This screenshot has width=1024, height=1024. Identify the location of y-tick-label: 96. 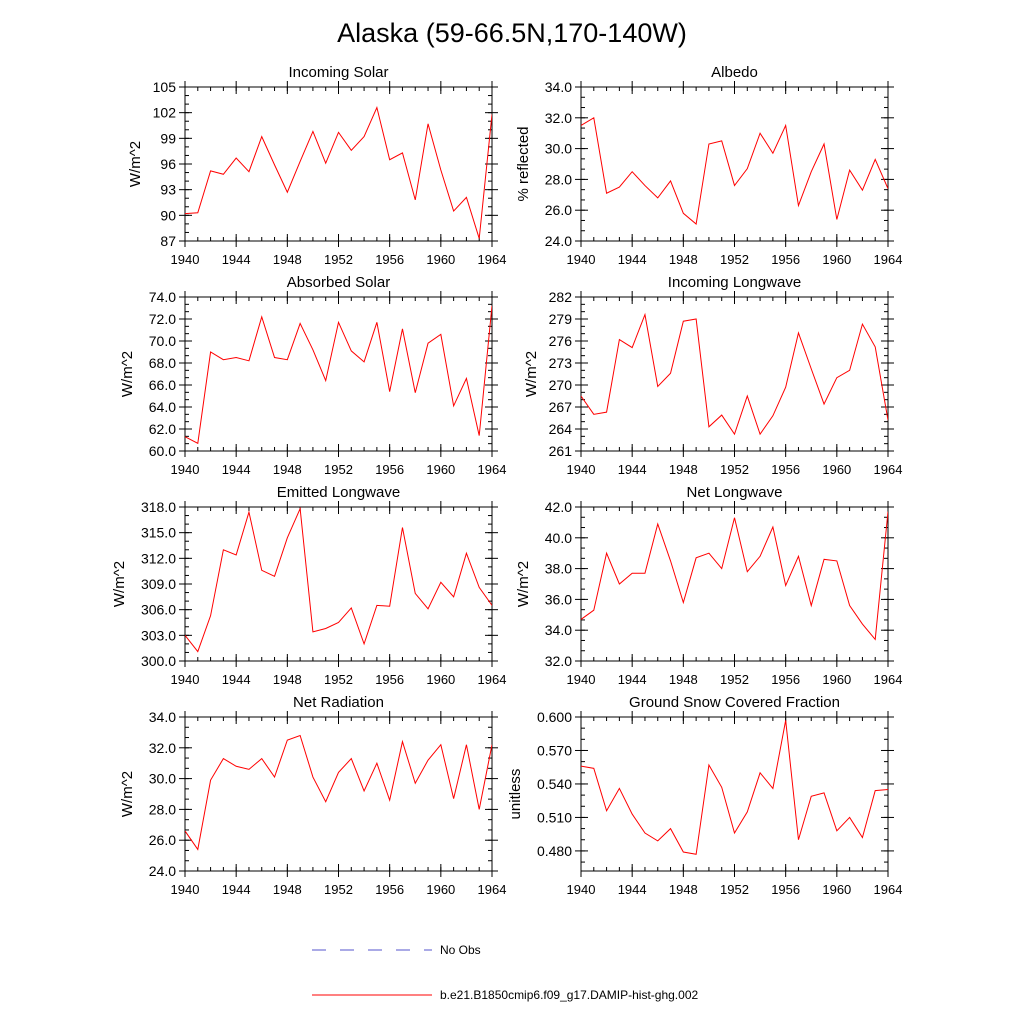
(168, 164).